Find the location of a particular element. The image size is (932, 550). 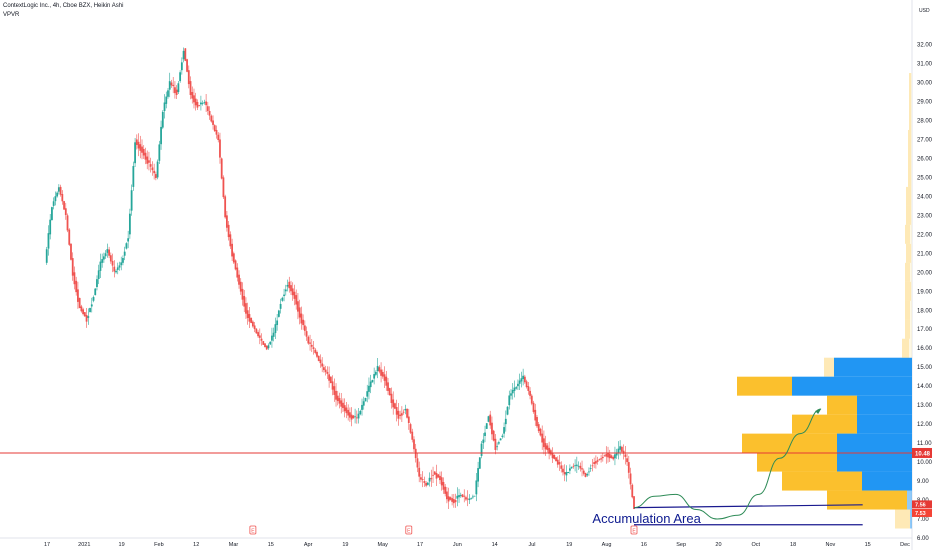

y-tick-label: 10.00 is located at coordinates (924, 463).